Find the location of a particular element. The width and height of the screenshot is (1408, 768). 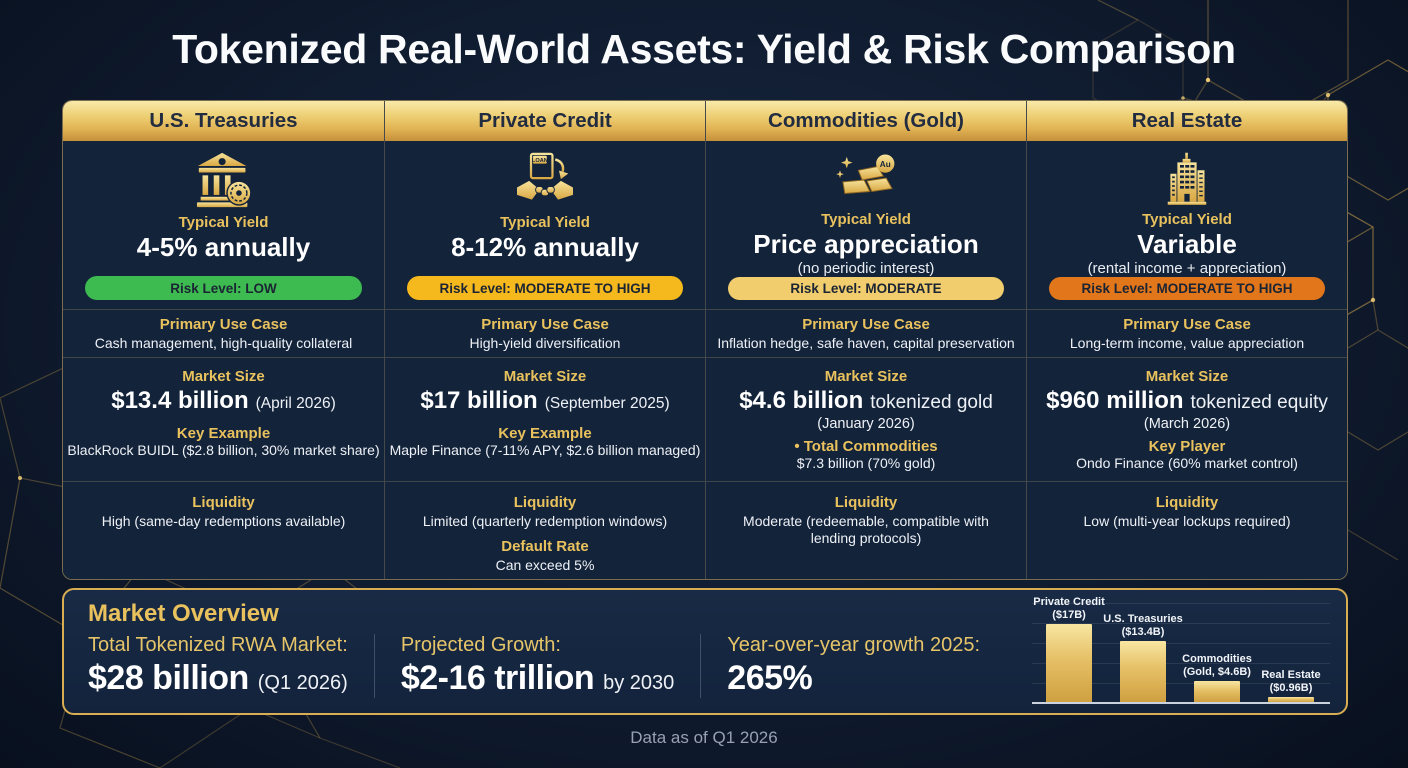

market-size-date: (January 2026) is located at coordinates (866, 424).